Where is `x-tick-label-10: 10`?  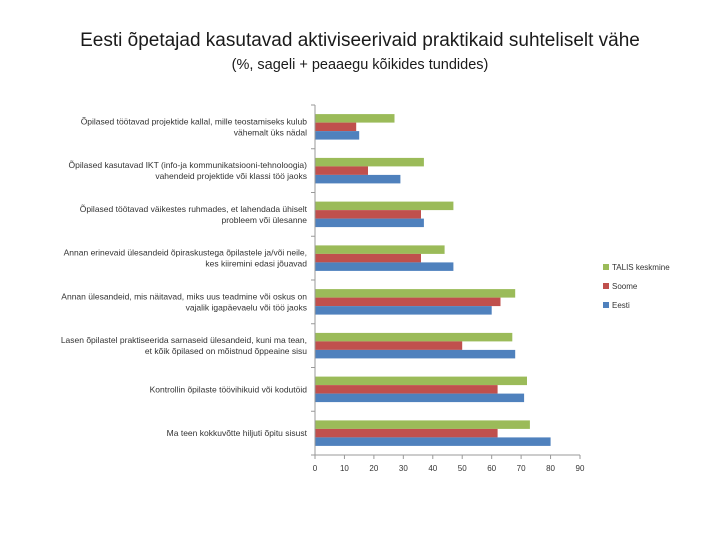
x-tick-label-10: 10 is located at coordinates (344, 468).